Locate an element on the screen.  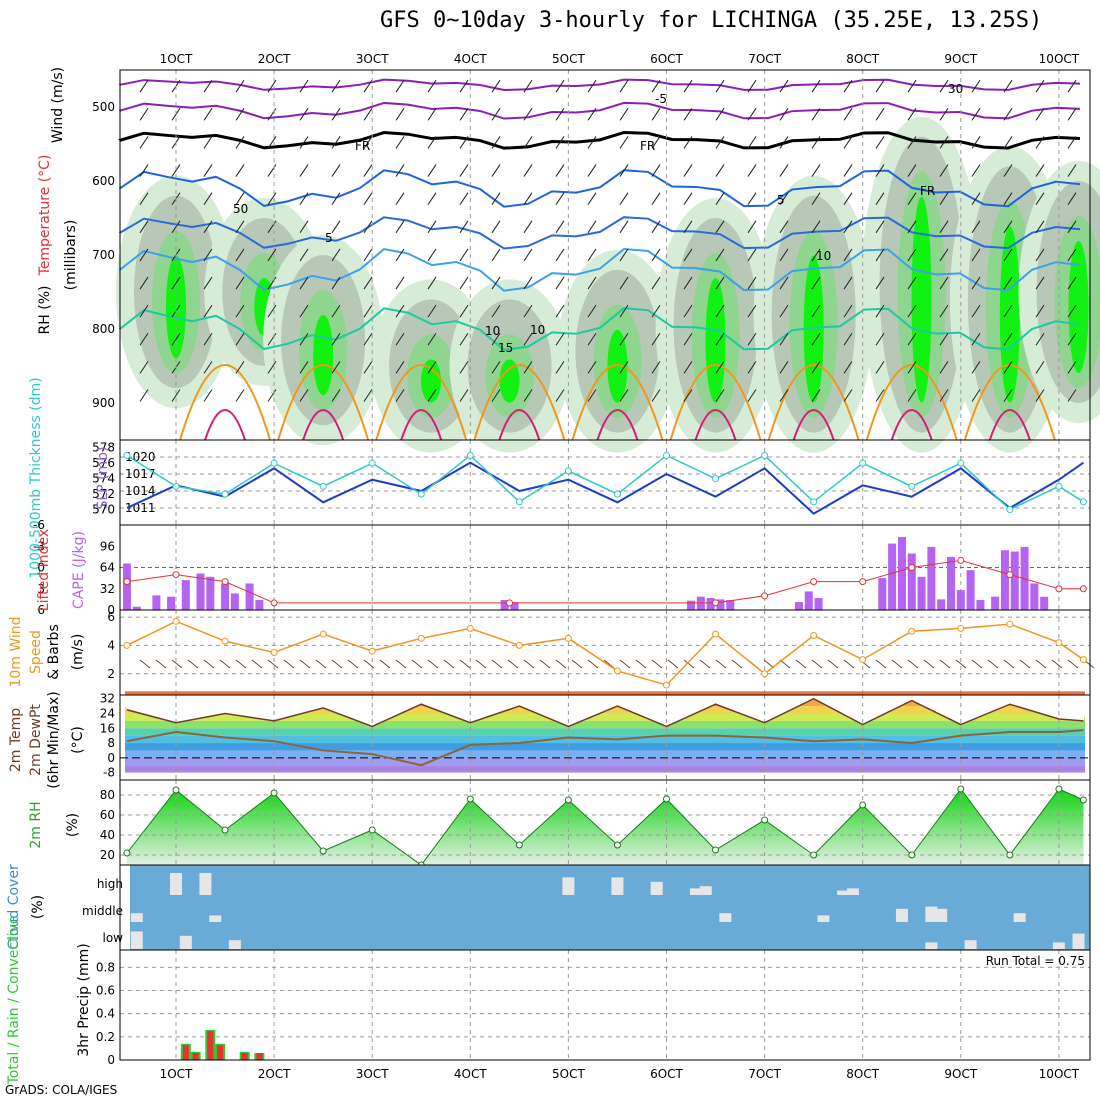
temp2m-line is located at coordinates (605, 712).